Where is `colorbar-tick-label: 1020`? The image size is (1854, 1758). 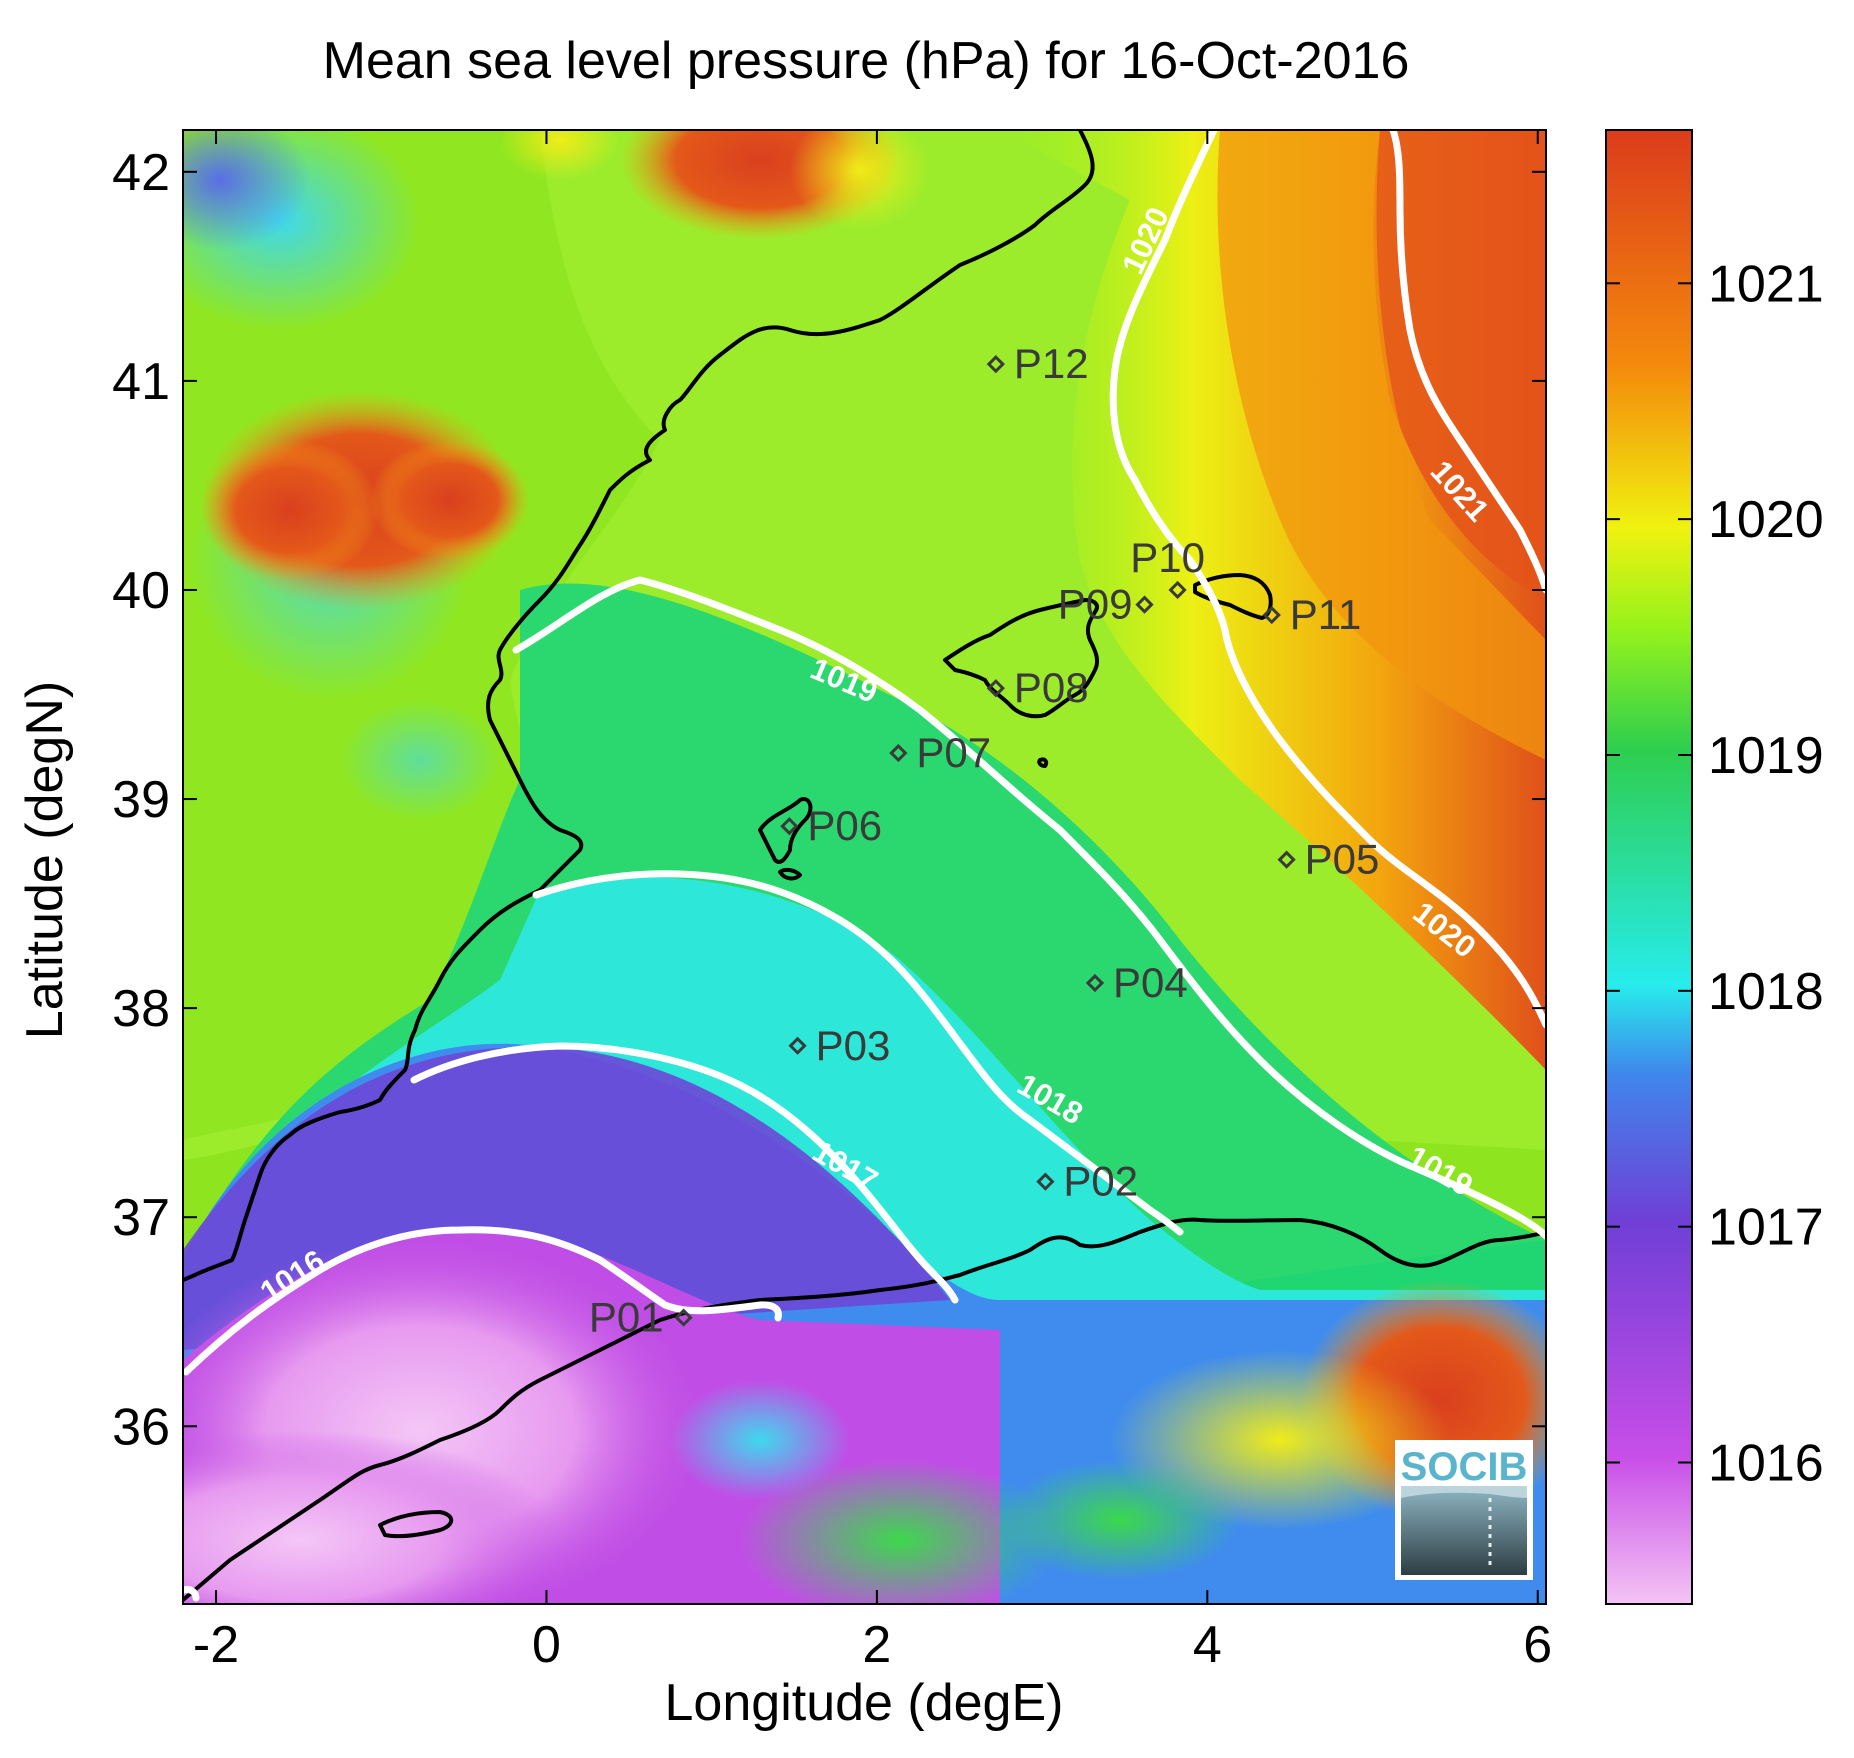
colorbar-tick-label: 1020 is located at coordinates (1766, 520).